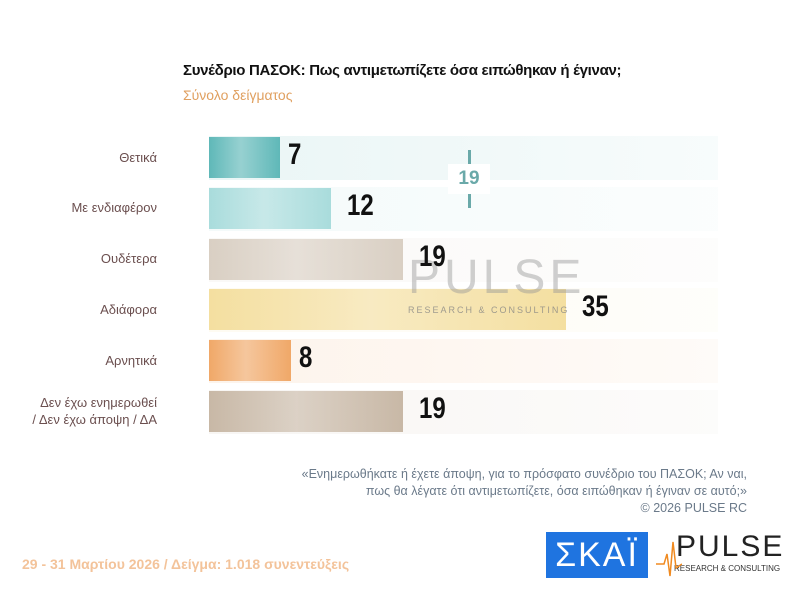 Image resolution: width=787 pixels, height=589 pixels. I want to click on skai-logo: ΣΚΑΪ, so click(597, 555).